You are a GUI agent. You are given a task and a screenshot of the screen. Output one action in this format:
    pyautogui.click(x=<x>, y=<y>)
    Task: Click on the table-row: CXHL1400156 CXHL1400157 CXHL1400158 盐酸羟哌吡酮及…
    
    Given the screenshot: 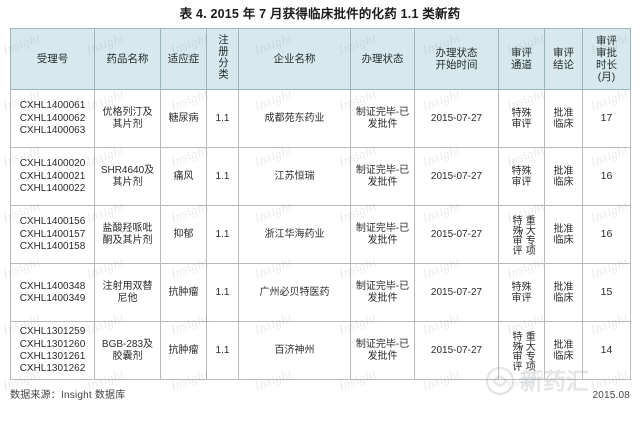 What is the action you would take?
    pyautogui.click(x=320, y=235)
    